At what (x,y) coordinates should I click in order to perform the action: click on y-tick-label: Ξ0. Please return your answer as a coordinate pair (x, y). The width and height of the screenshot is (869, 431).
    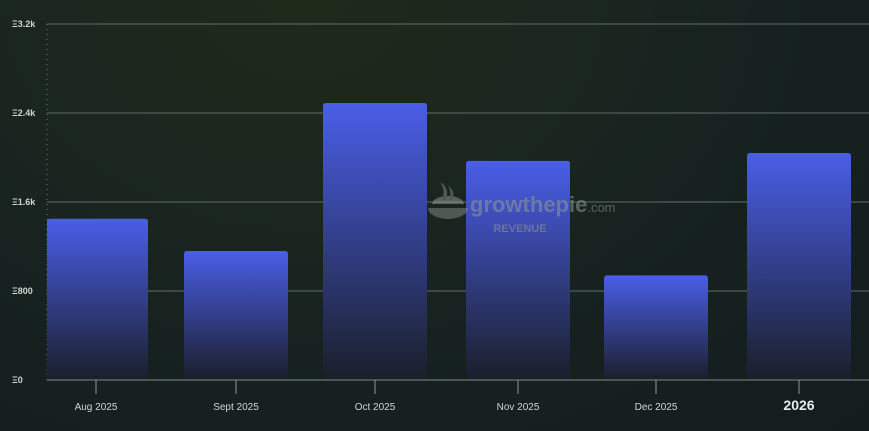
    Looking at the image, I should click on (17, 380).